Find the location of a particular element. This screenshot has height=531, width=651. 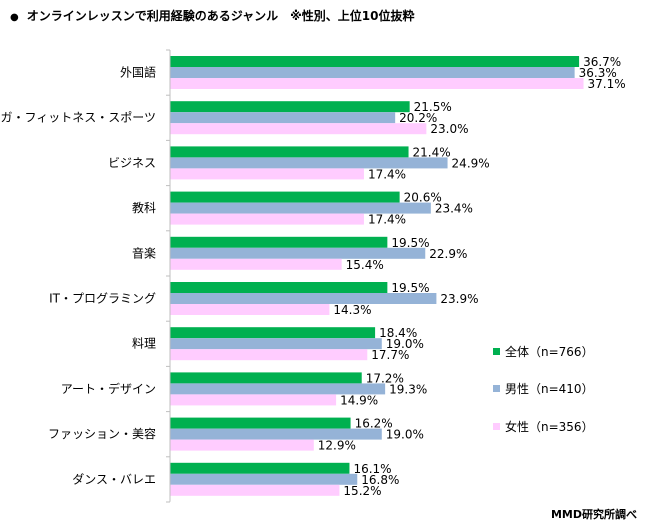

data-label: 16.2% is located at coordinates (374, 424).